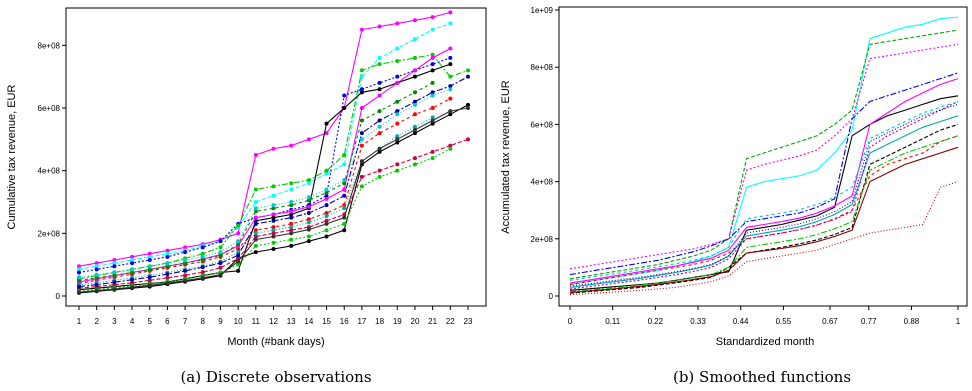 The height and width of the screenshot is (391, 972). What do you see at coordinates (203, 321) in the screenshot?
I see `a-x-tick-label: 8` at bounding box center [203, 321].